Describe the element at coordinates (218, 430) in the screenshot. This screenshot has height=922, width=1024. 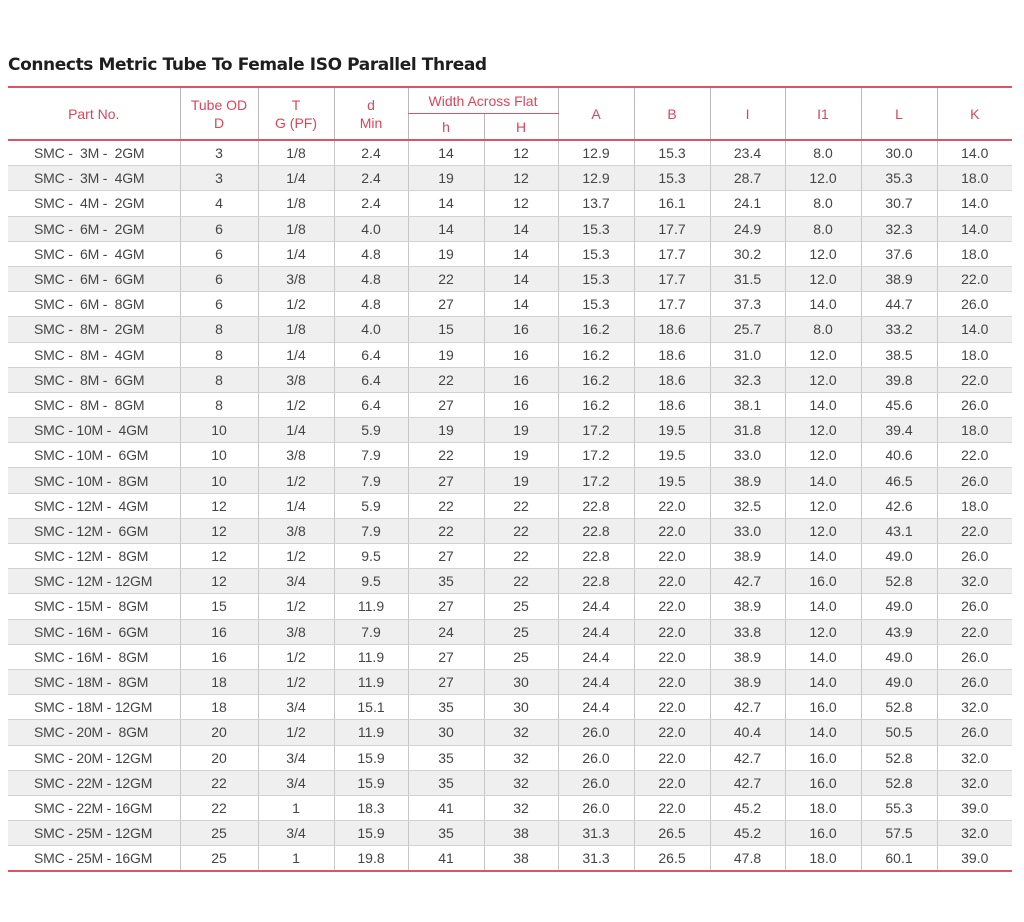
I see `cell-tube-od: 10` at that location.